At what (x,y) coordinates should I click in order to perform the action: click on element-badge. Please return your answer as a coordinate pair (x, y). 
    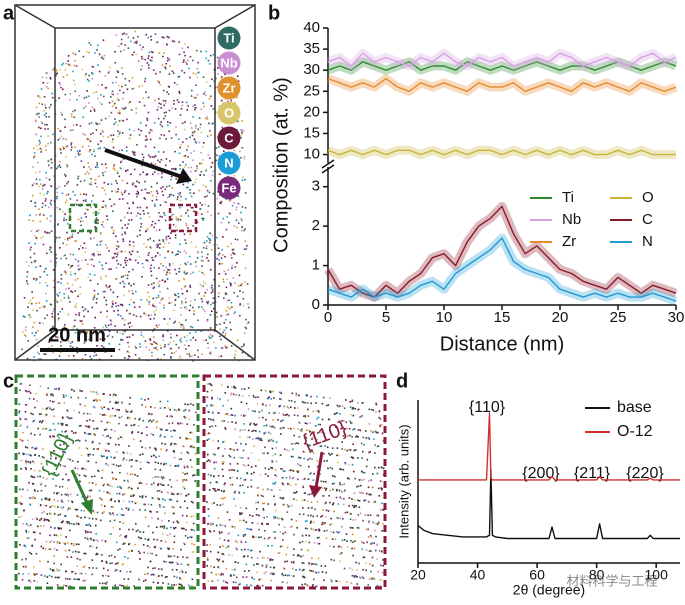
    Looking at the image, I should click on (229, 163).